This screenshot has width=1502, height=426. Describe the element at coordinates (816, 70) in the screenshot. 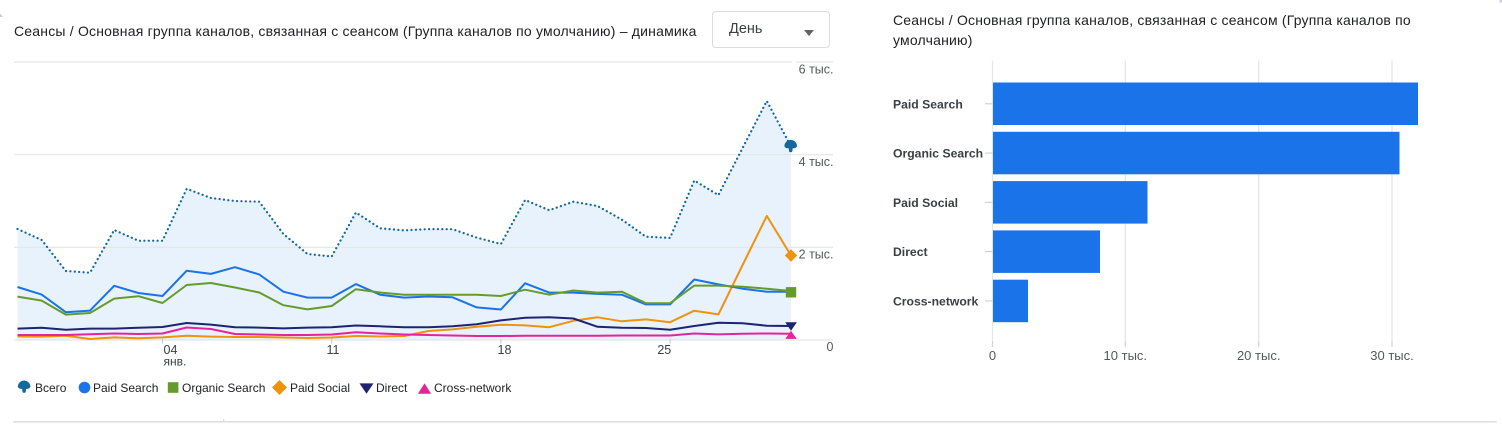

I see `svg-text: 6 тыс.` at that location.